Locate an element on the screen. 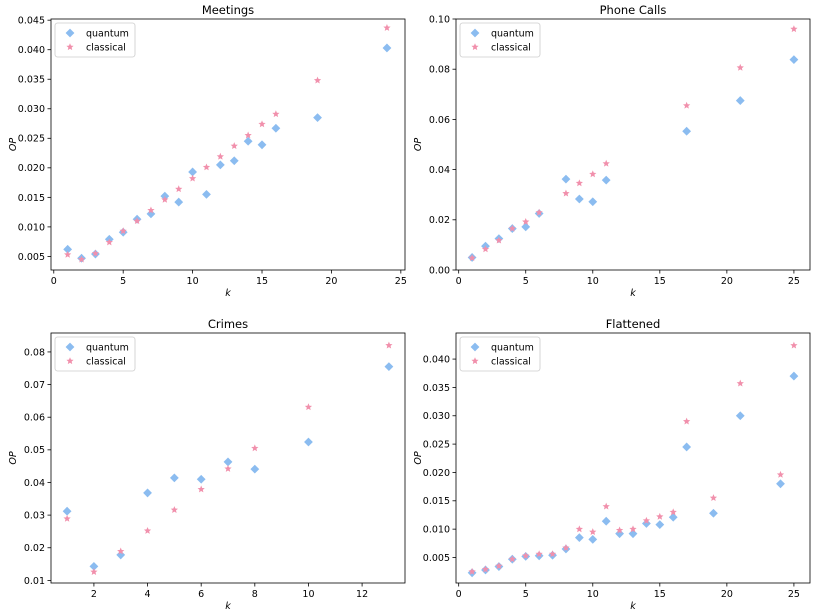  y-tick-label: 0.025 is located at coordinates (31, 139).